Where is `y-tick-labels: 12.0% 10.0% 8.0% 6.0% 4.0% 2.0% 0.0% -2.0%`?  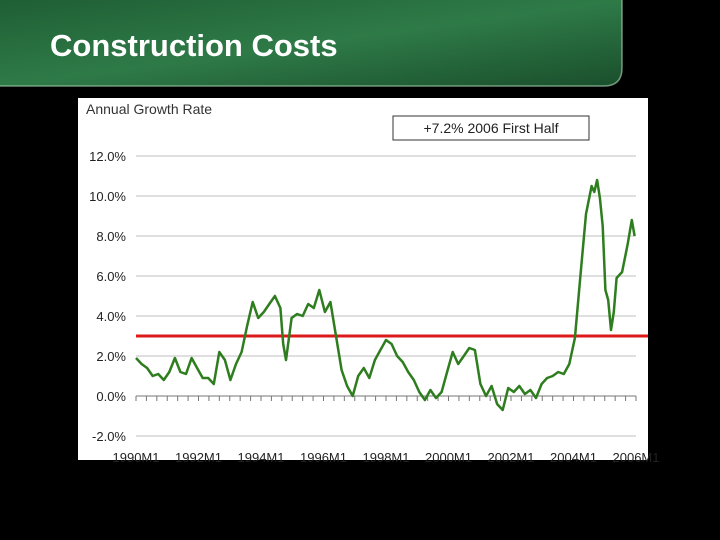
y-tick-labels: 12.0% 10.0% 8.0% 6.0% 4.0% 2.0% 0.0% -2.0% is located at coordinates (107, 296).